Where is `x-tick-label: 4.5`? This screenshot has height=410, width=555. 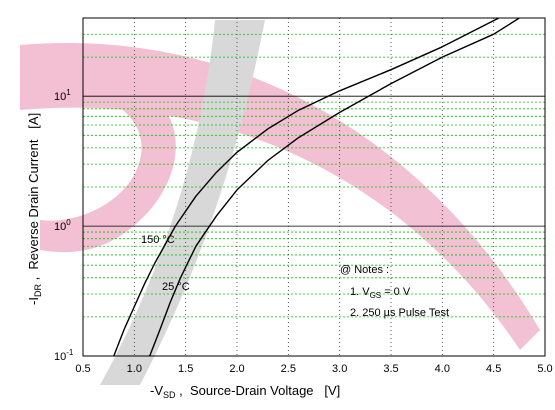
x-tick-label: 4.5 is located at coordinates (493, 369).